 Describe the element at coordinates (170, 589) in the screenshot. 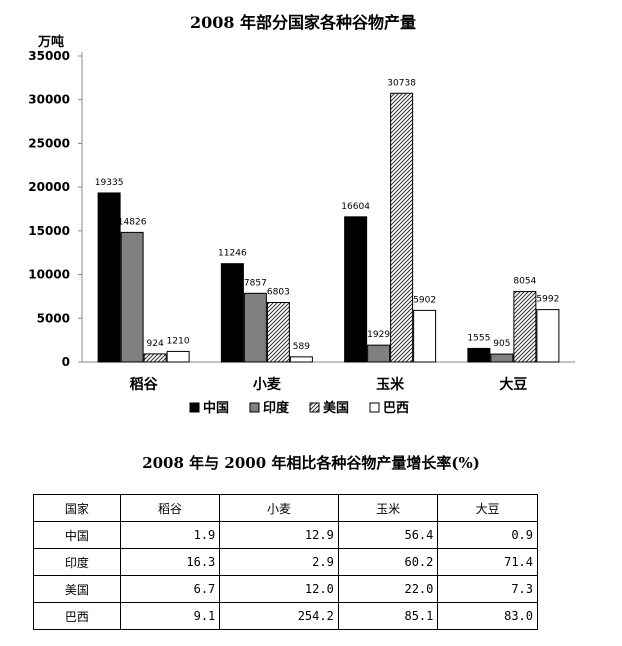

I see `value-cell: 6.7` at that location.